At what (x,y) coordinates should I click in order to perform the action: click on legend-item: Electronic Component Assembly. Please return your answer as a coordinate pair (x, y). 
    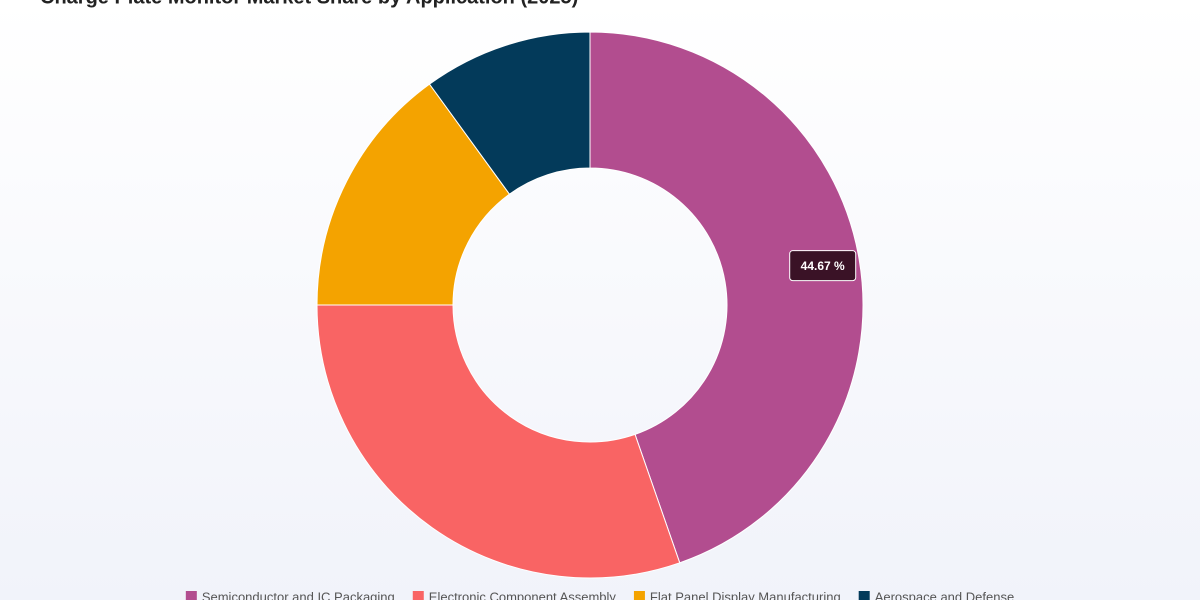
    Looking at the image, I should click on (514, 594).